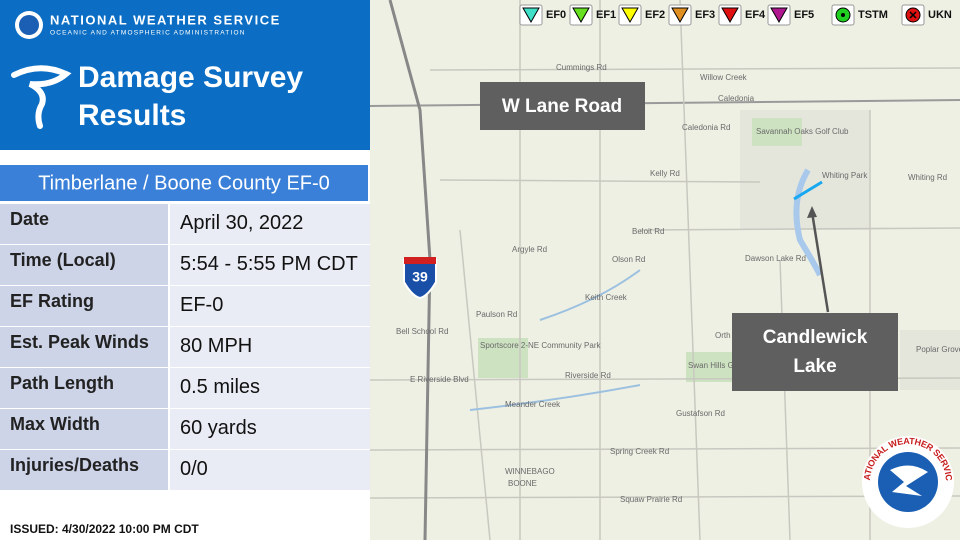  Describe the element at coordinates (913, 15) in the screenshot. I see `legend-icon-x` at that location.